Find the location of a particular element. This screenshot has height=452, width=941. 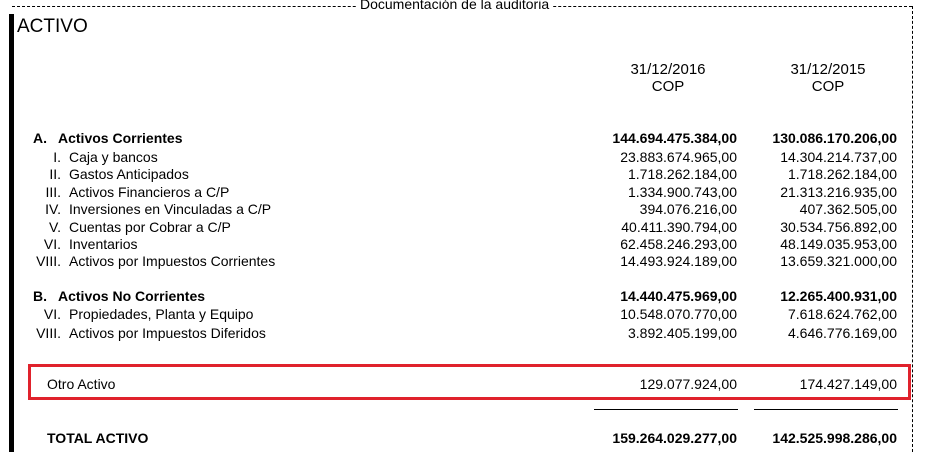

value-2015: 21.313.216.935,00 is located at coordinates (838, 192).